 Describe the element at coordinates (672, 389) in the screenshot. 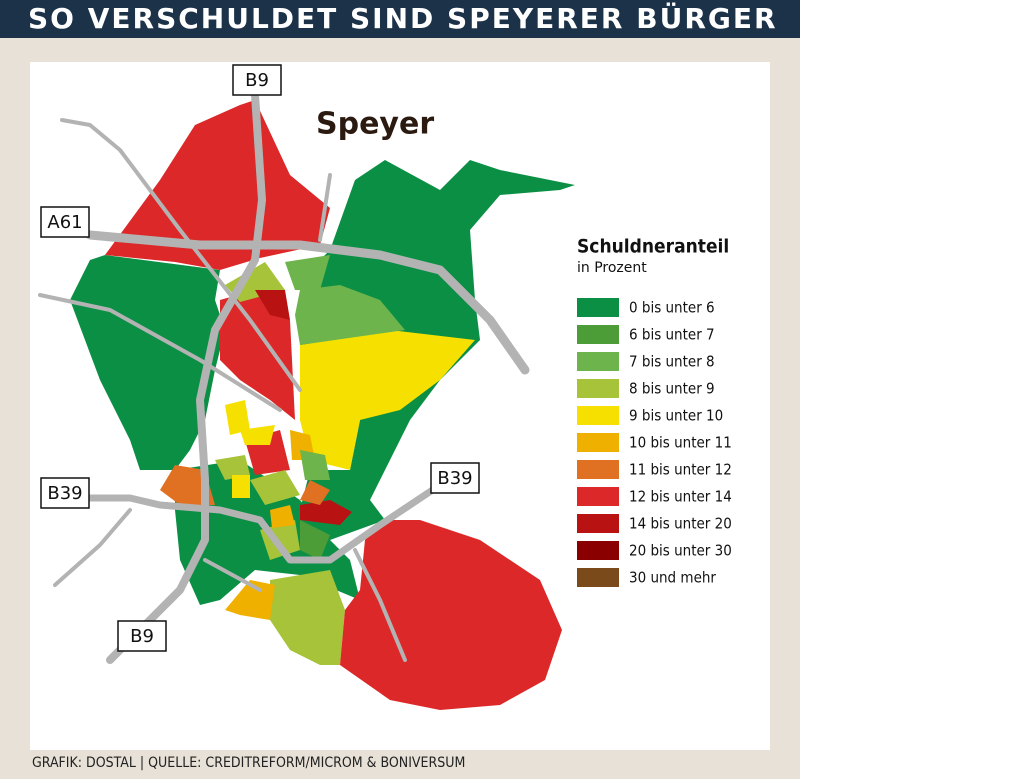

I see `legend-label: 8 bis unter 9` at that location.